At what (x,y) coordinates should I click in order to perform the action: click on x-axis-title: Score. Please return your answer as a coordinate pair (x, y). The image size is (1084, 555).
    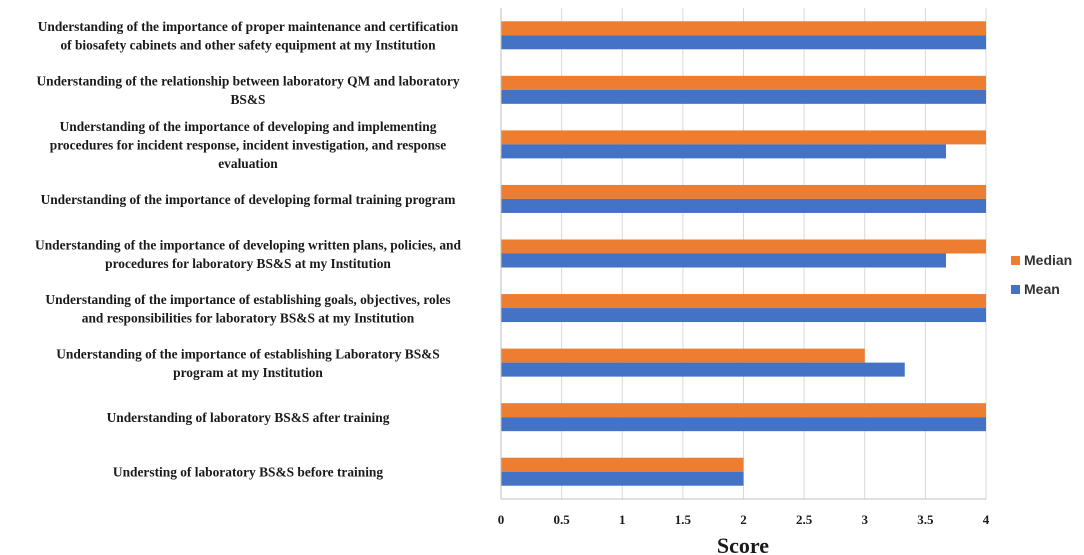
    Looking at the image, I should click on (743, 544).